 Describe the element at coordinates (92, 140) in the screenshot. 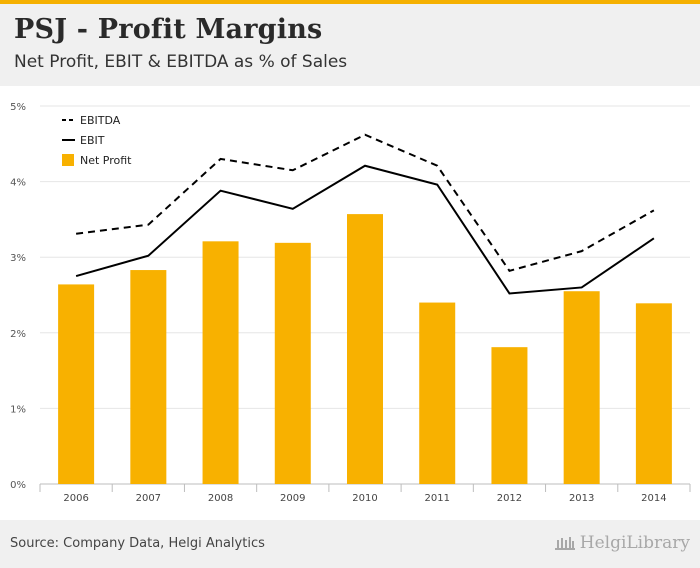

I see `legend-label-ebit: EBIT` at that location.